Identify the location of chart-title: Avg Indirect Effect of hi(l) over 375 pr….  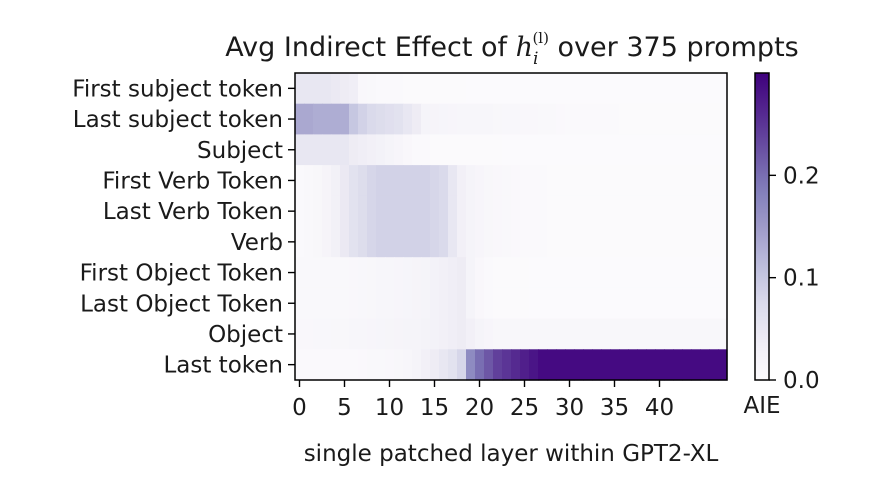
(511, 49).